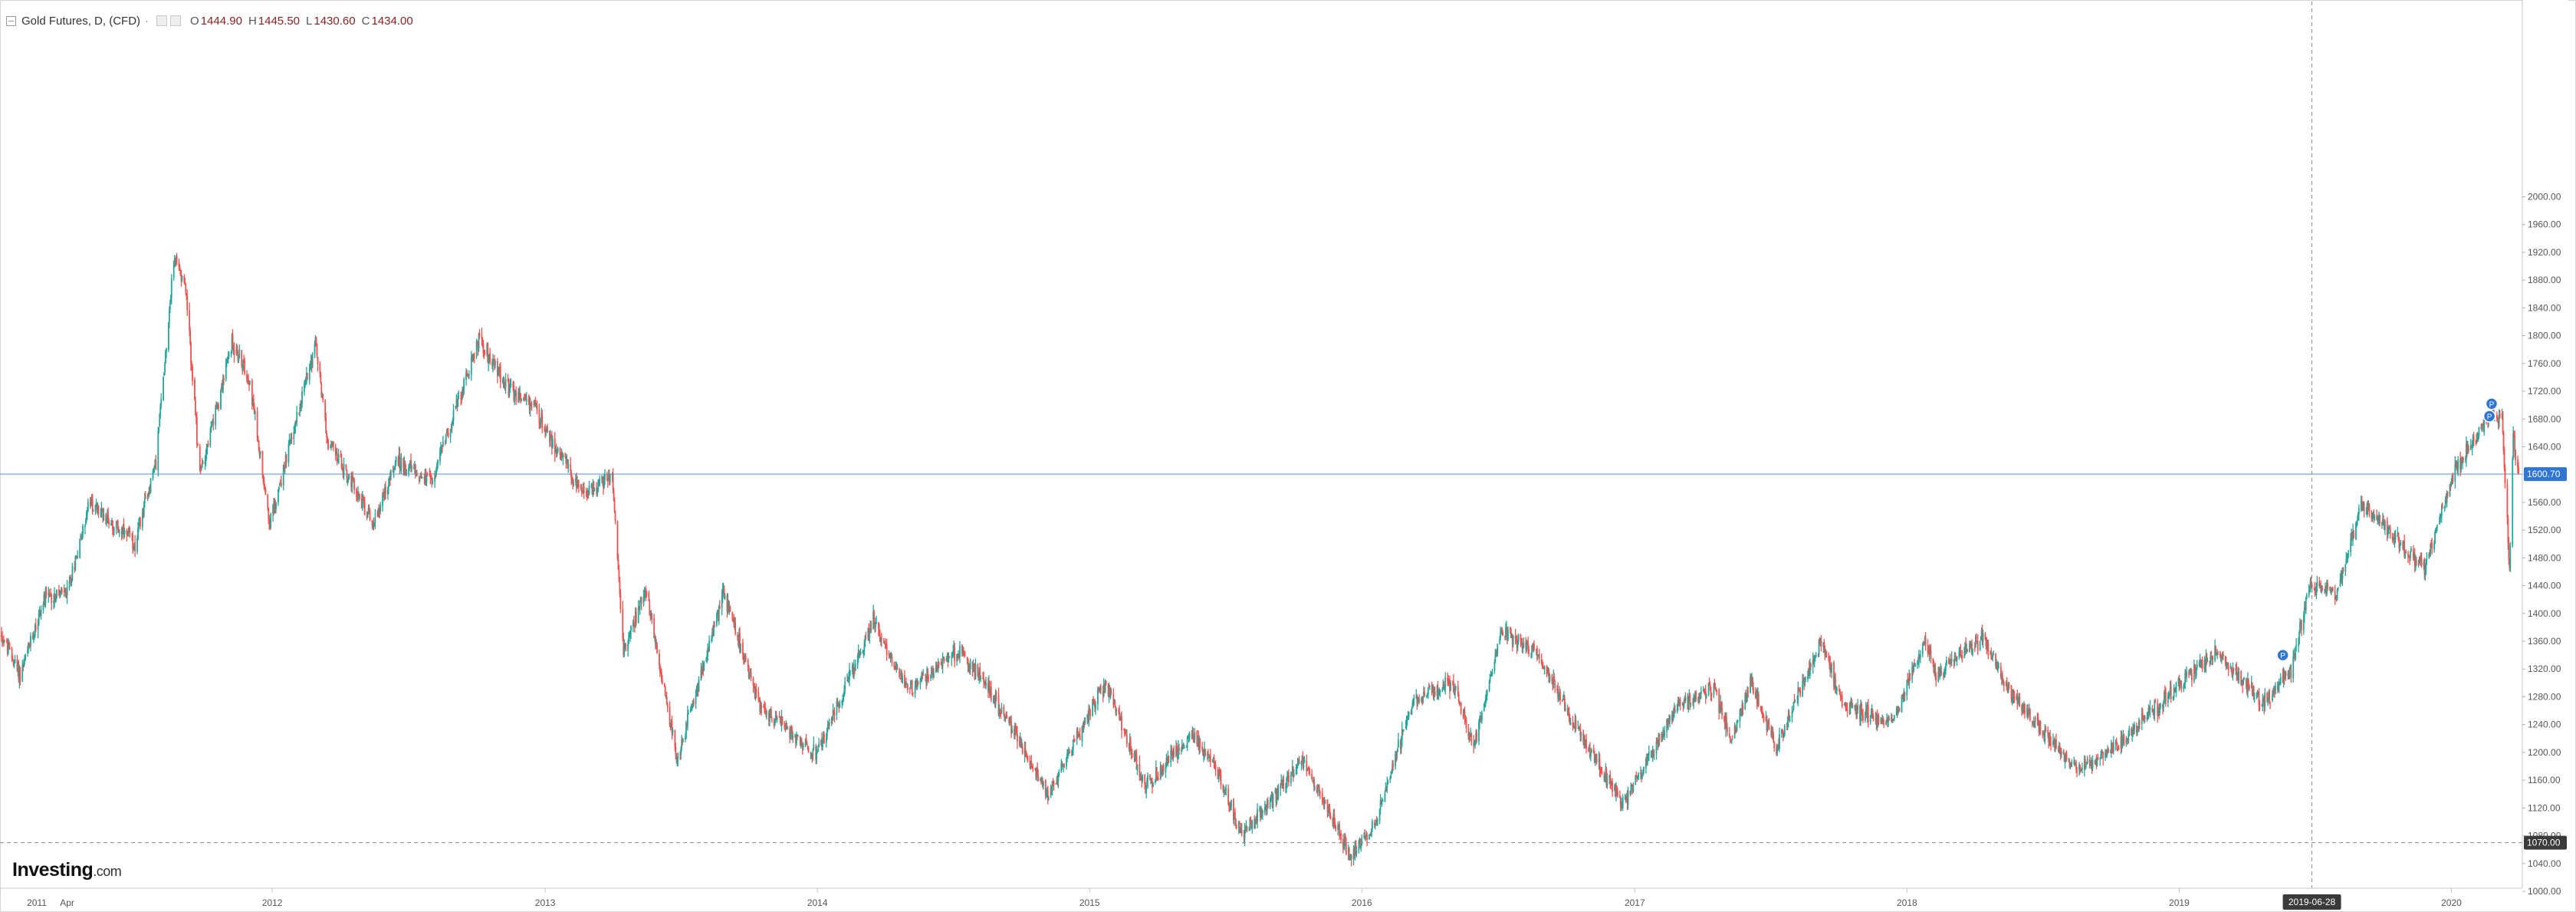 The image size is (2576, 912). I want to click on price-tick-label: 1120.00, so click(2545, 808).